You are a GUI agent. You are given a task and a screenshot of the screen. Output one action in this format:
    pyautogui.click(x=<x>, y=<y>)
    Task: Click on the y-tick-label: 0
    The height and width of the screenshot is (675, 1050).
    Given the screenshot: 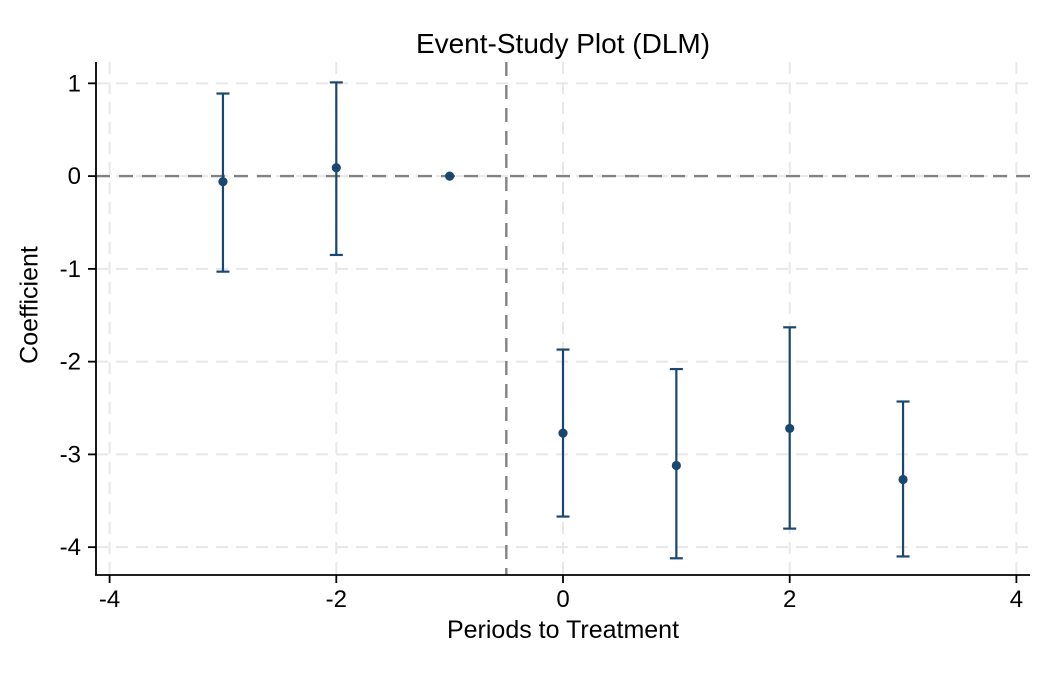 What is the action you would take?
    pyautogui.click(x=74, y=176)
    